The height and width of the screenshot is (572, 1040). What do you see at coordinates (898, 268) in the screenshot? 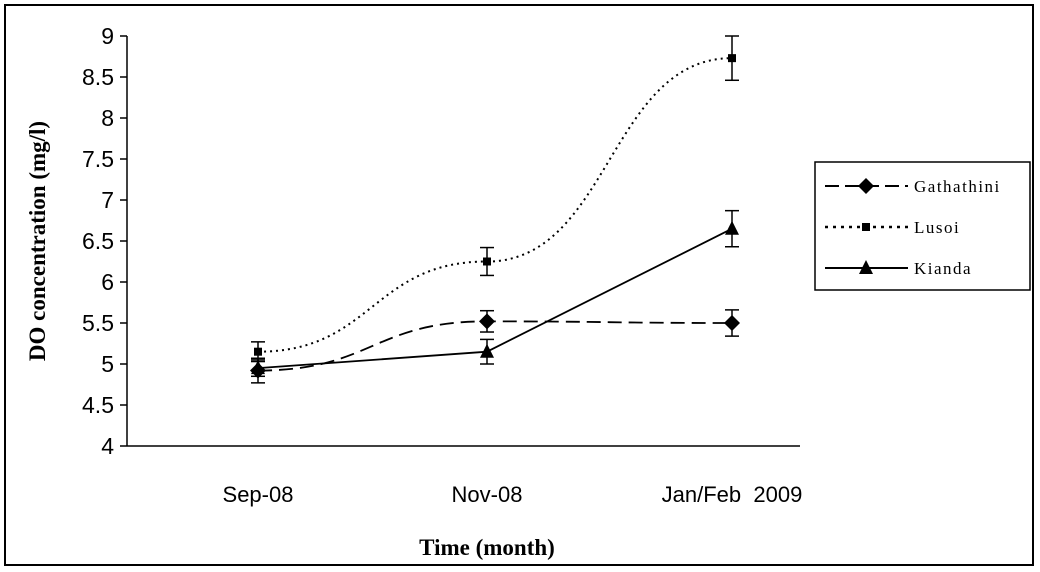
I see `legend-item-kianda: Kianda` at bounding box center [898, 268].